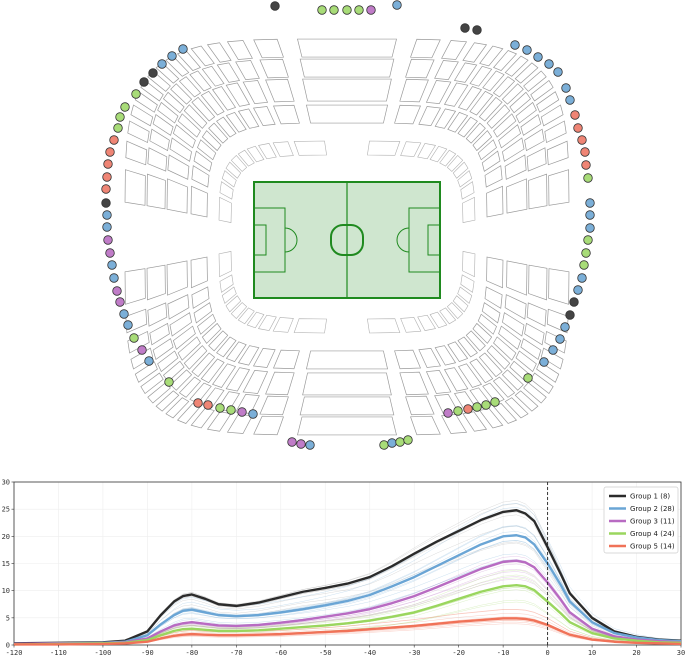 Image resolution: width=685 pixels, height=661 pixels. Describe the element at coordinates (652, 509) in the screenshot. I see `legend-label: Group 2 (28)` at that location.